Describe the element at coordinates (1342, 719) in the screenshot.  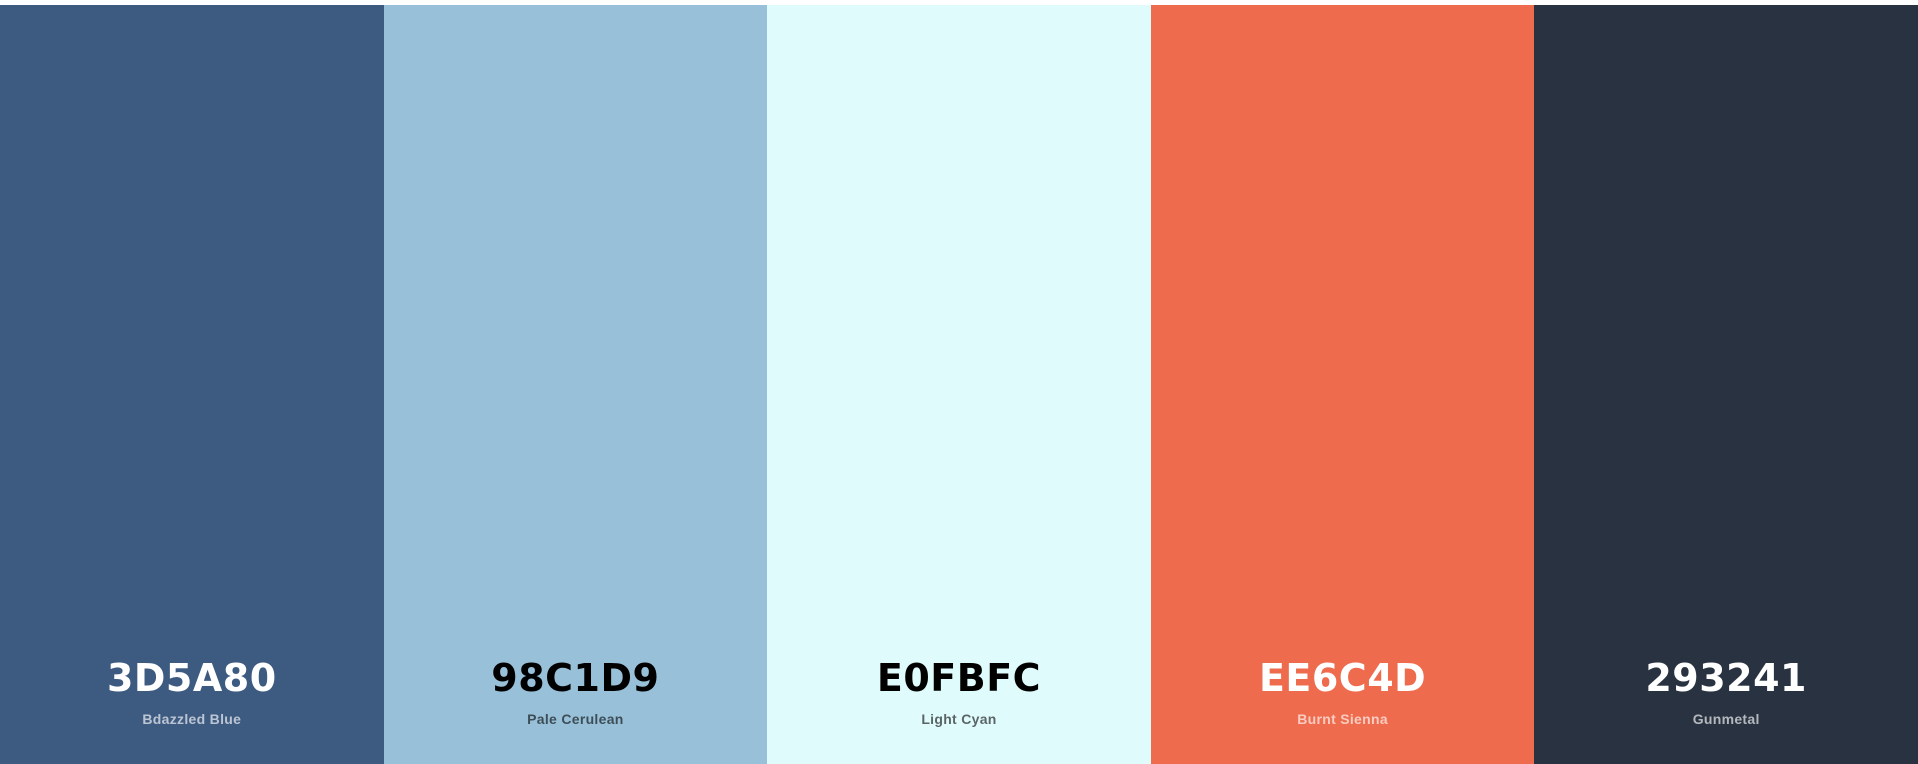
I see `swatch-color-name: Burnt Sienna` at that location.